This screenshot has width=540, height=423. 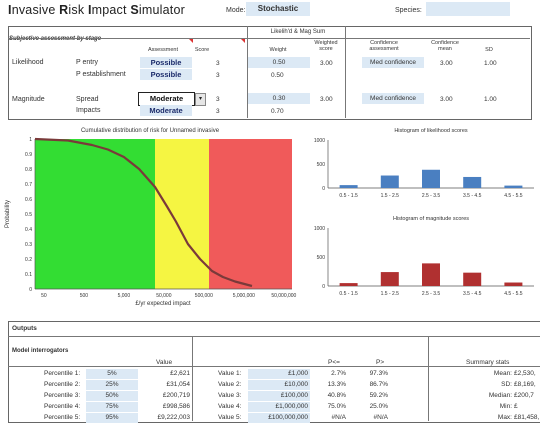 I want to click on y-tick-label: 0.5, so click(x=28, y=215).